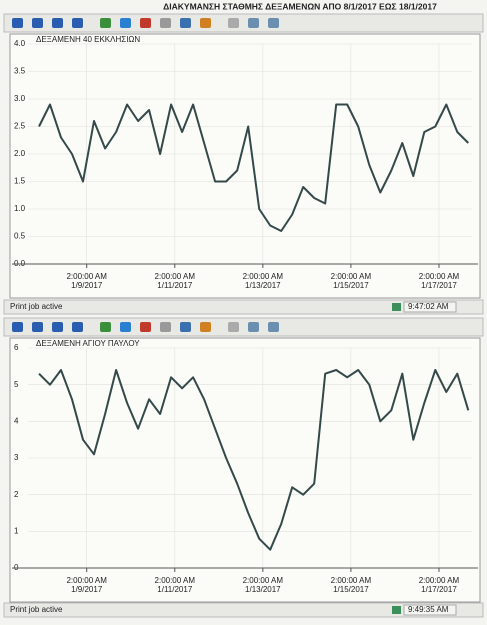 The width and height of the screenshot is (487, 625). Describe the element at coordinates (16, 420) in the screenshot. I see `y-tick-label: 4` at that location.